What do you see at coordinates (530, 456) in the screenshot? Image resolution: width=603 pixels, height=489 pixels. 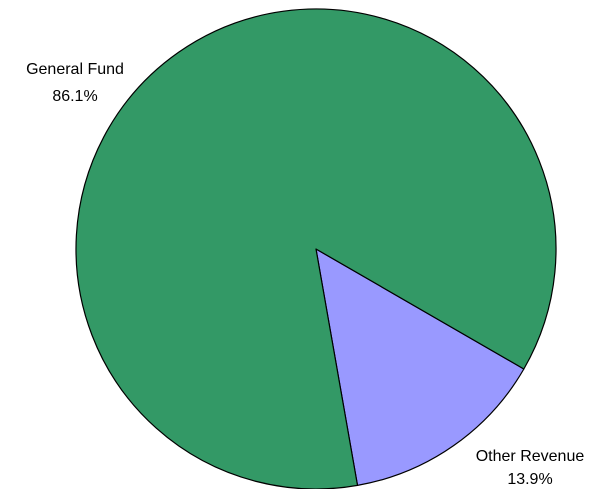 I see `slice-label: Other Revenue` at bounding box center [530, 456].